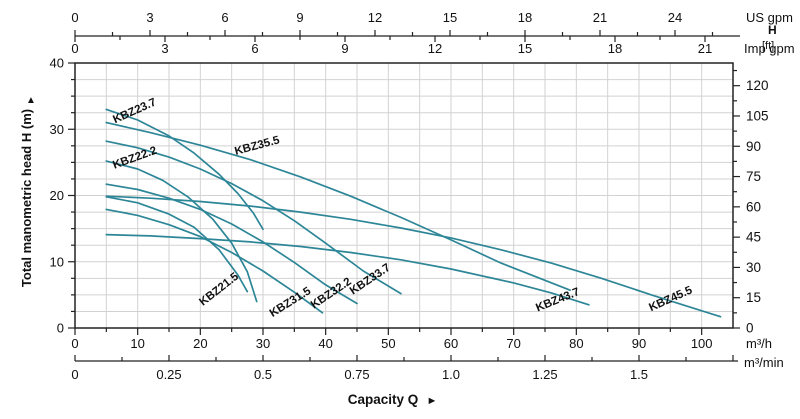 Image resolution: width=800 pixels, height=419 pixels. What do you see at coordinates (149, 17) in the screenshot?
I see `us-gpm-tick-label: 3` at bounding box center [149, 17].